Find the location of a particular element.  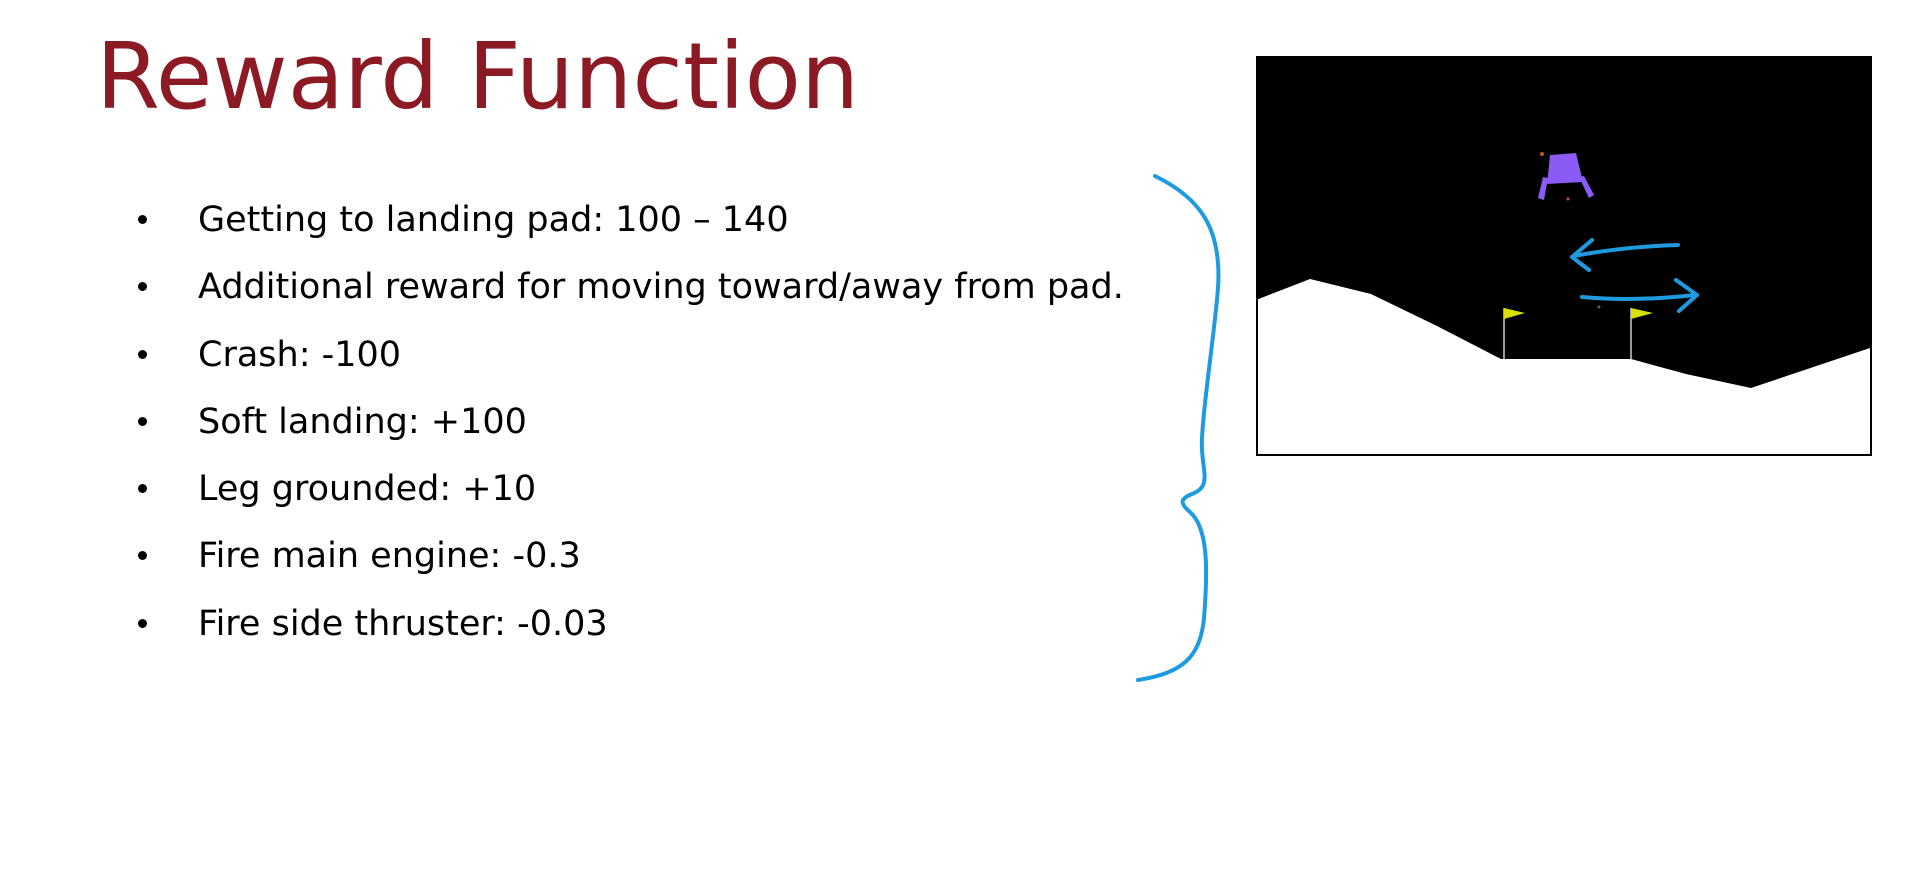

bullet-text: Fire main engine: -0.3 is located at coordinates (389, 556).